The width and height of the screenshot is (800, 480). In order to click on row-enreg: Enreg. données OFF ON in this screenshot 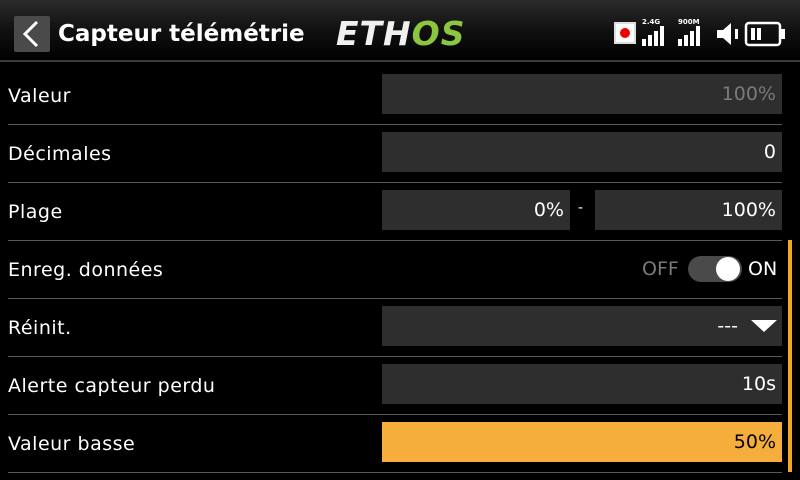, I will do `click(395, 269)`.